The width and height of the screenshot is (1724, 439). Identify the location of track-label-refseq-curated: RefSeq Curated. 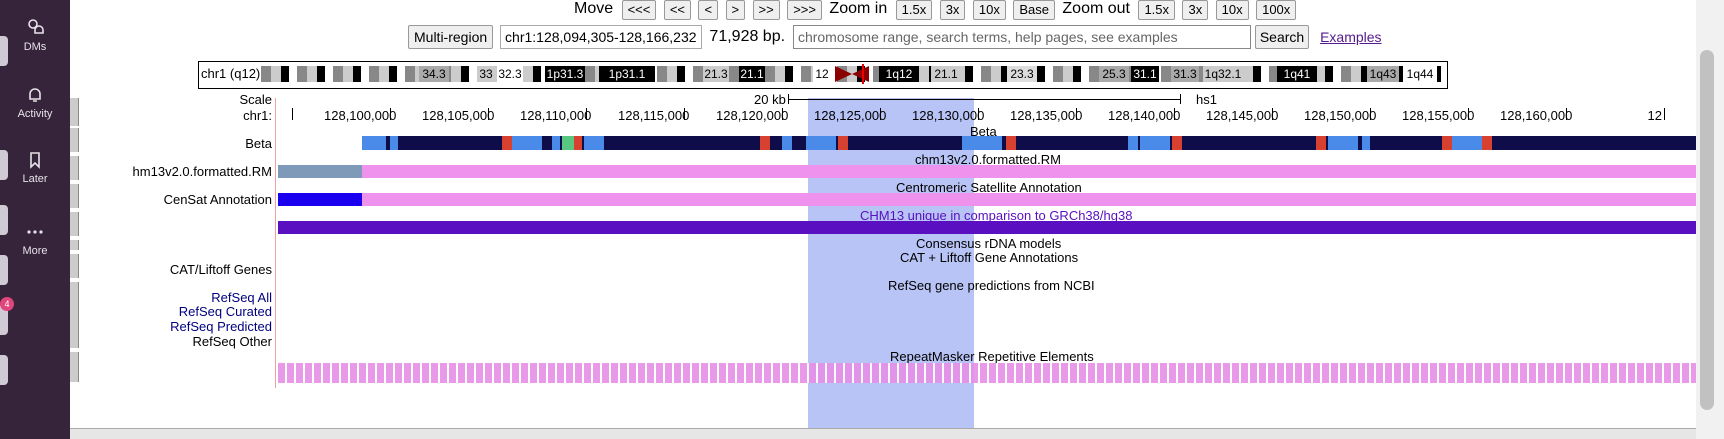
(225, 311).